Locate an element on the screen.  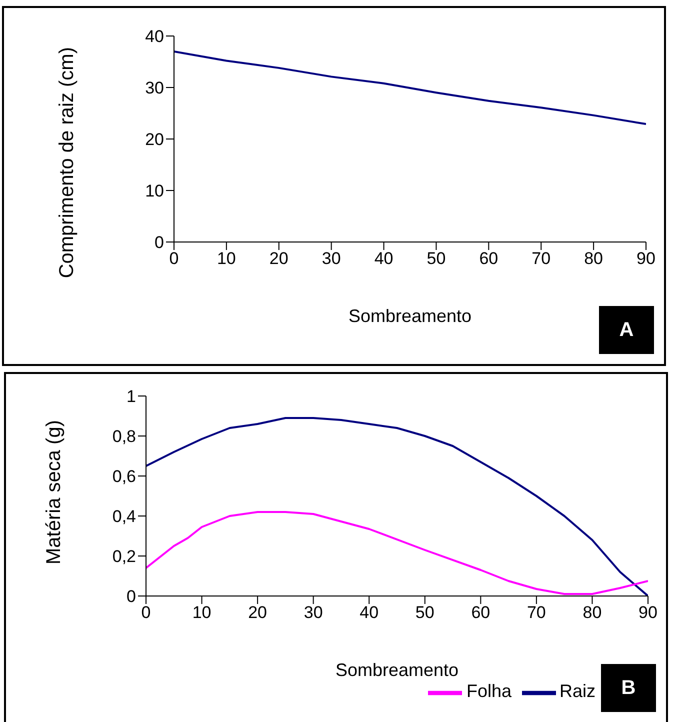
y-tick-label: 20 is located at coordinates (154, 140).